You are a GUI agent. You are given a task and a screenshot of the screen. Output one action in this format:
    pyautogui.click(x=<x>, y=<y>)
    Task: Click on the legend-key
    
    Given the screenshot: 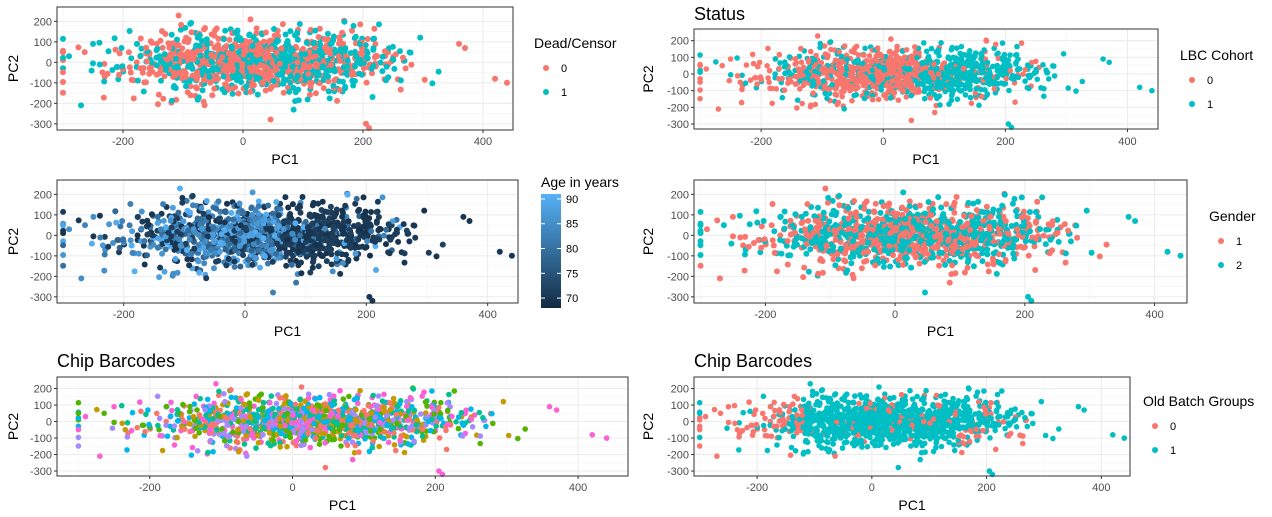 What is the action you would take?
    pyautogui.click(x=546, y=92)
    